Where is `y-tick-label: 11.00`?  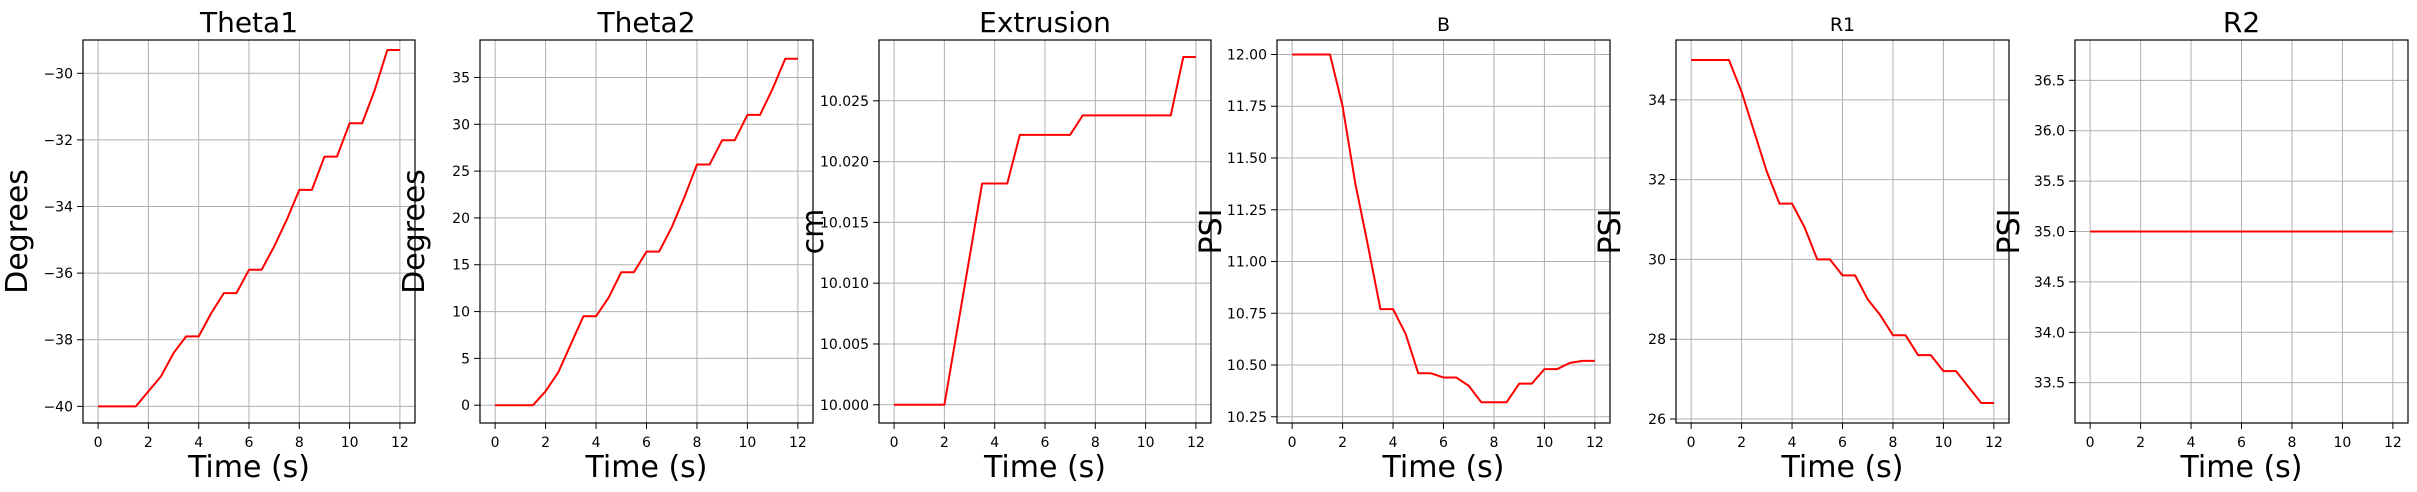 y-tick-label: 11.00 is located at coordinates (1247, 263).